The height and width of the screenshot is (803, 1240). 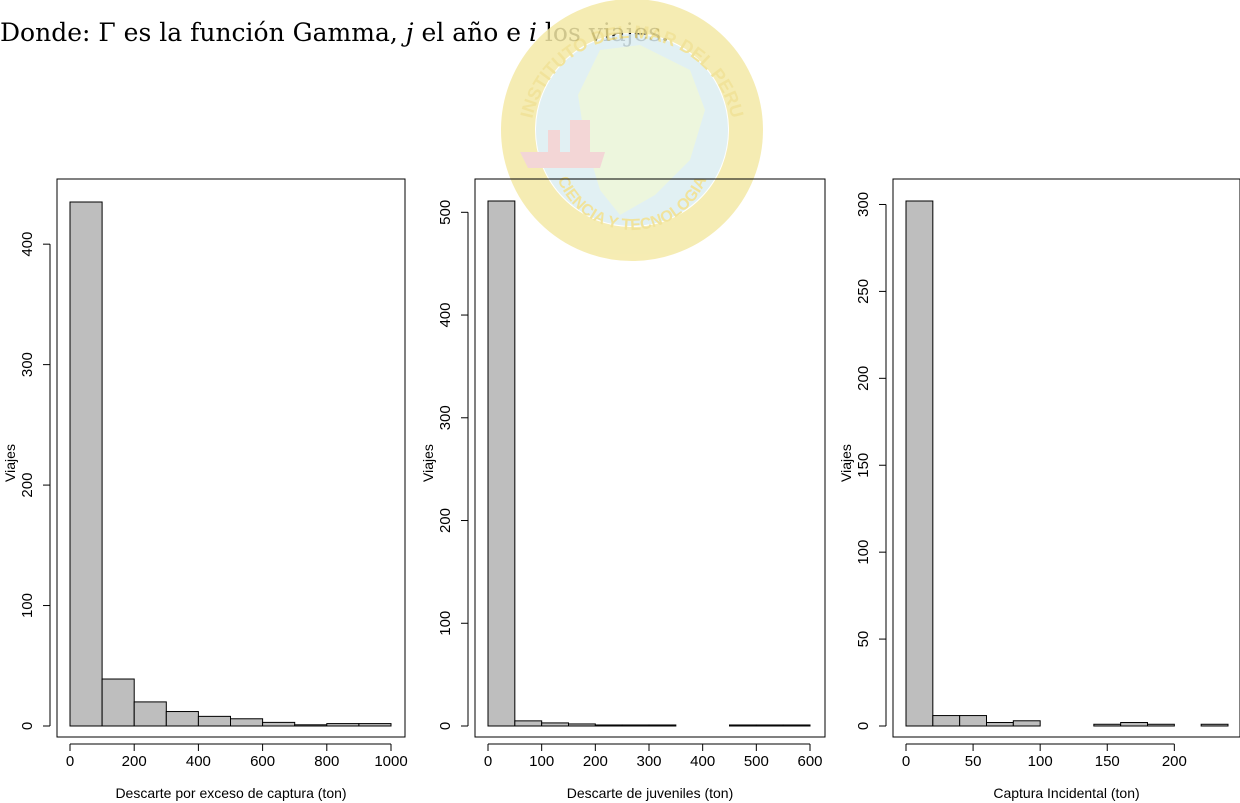 What do you see at coordinates (260, 32) in the screenshot?
I see `text-segment: es la función Gamma,` at bounding box center [260, 32].